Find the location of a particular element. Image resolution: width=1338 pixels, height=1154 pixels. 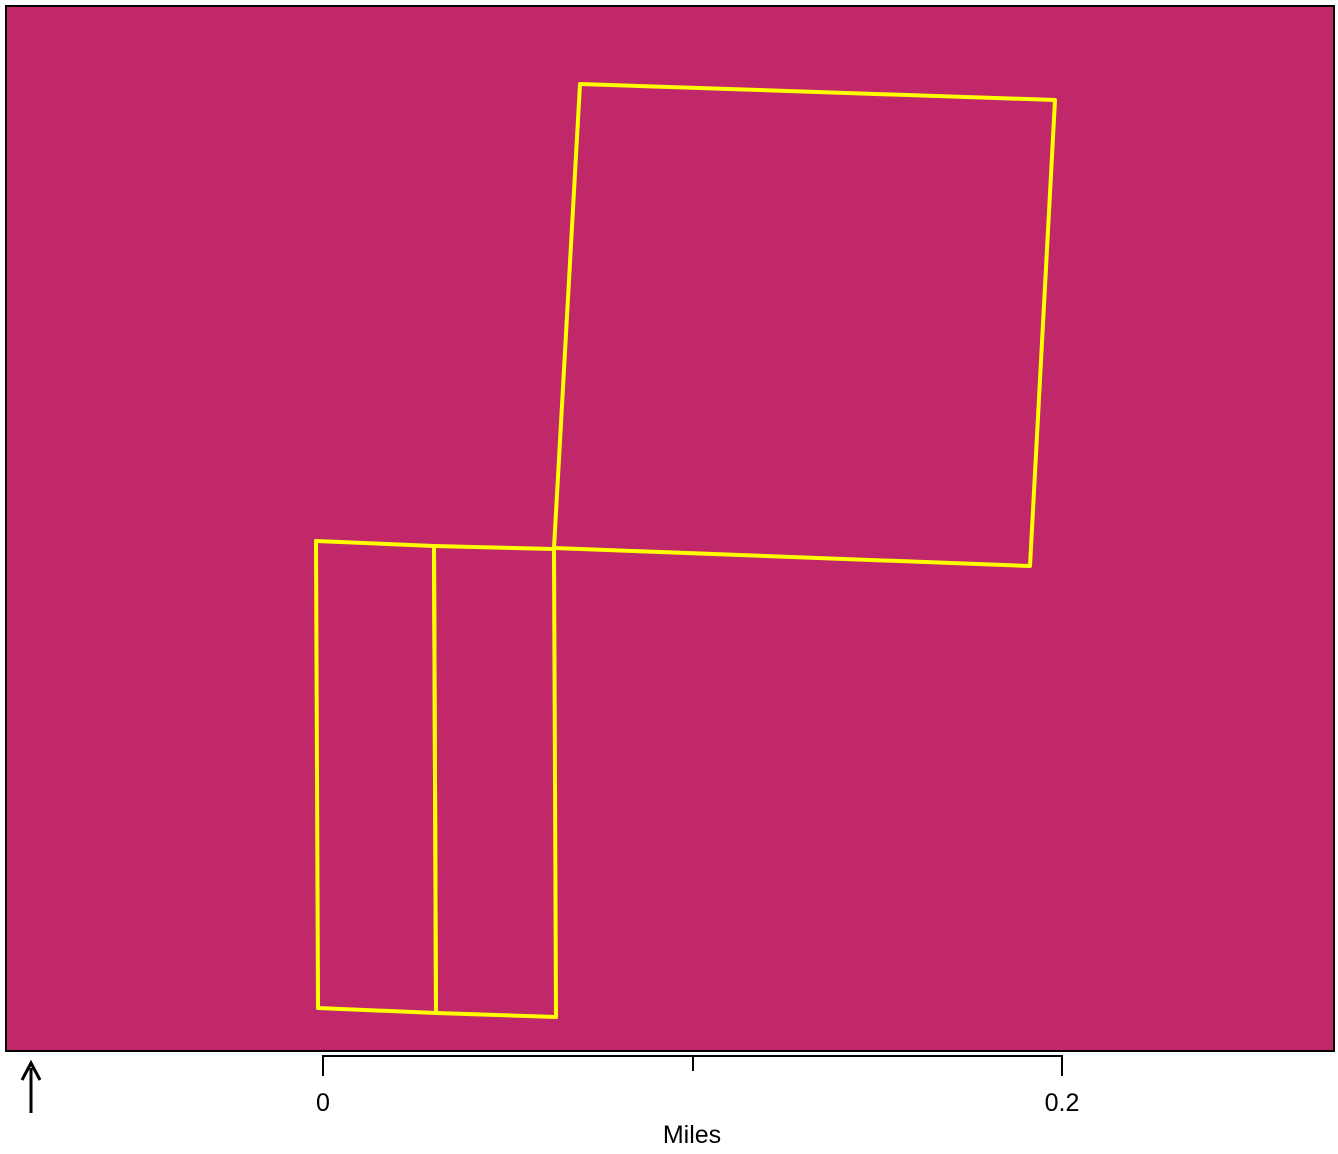

scale-tick-label-start: 0 is located at coordinates (323, 1103).